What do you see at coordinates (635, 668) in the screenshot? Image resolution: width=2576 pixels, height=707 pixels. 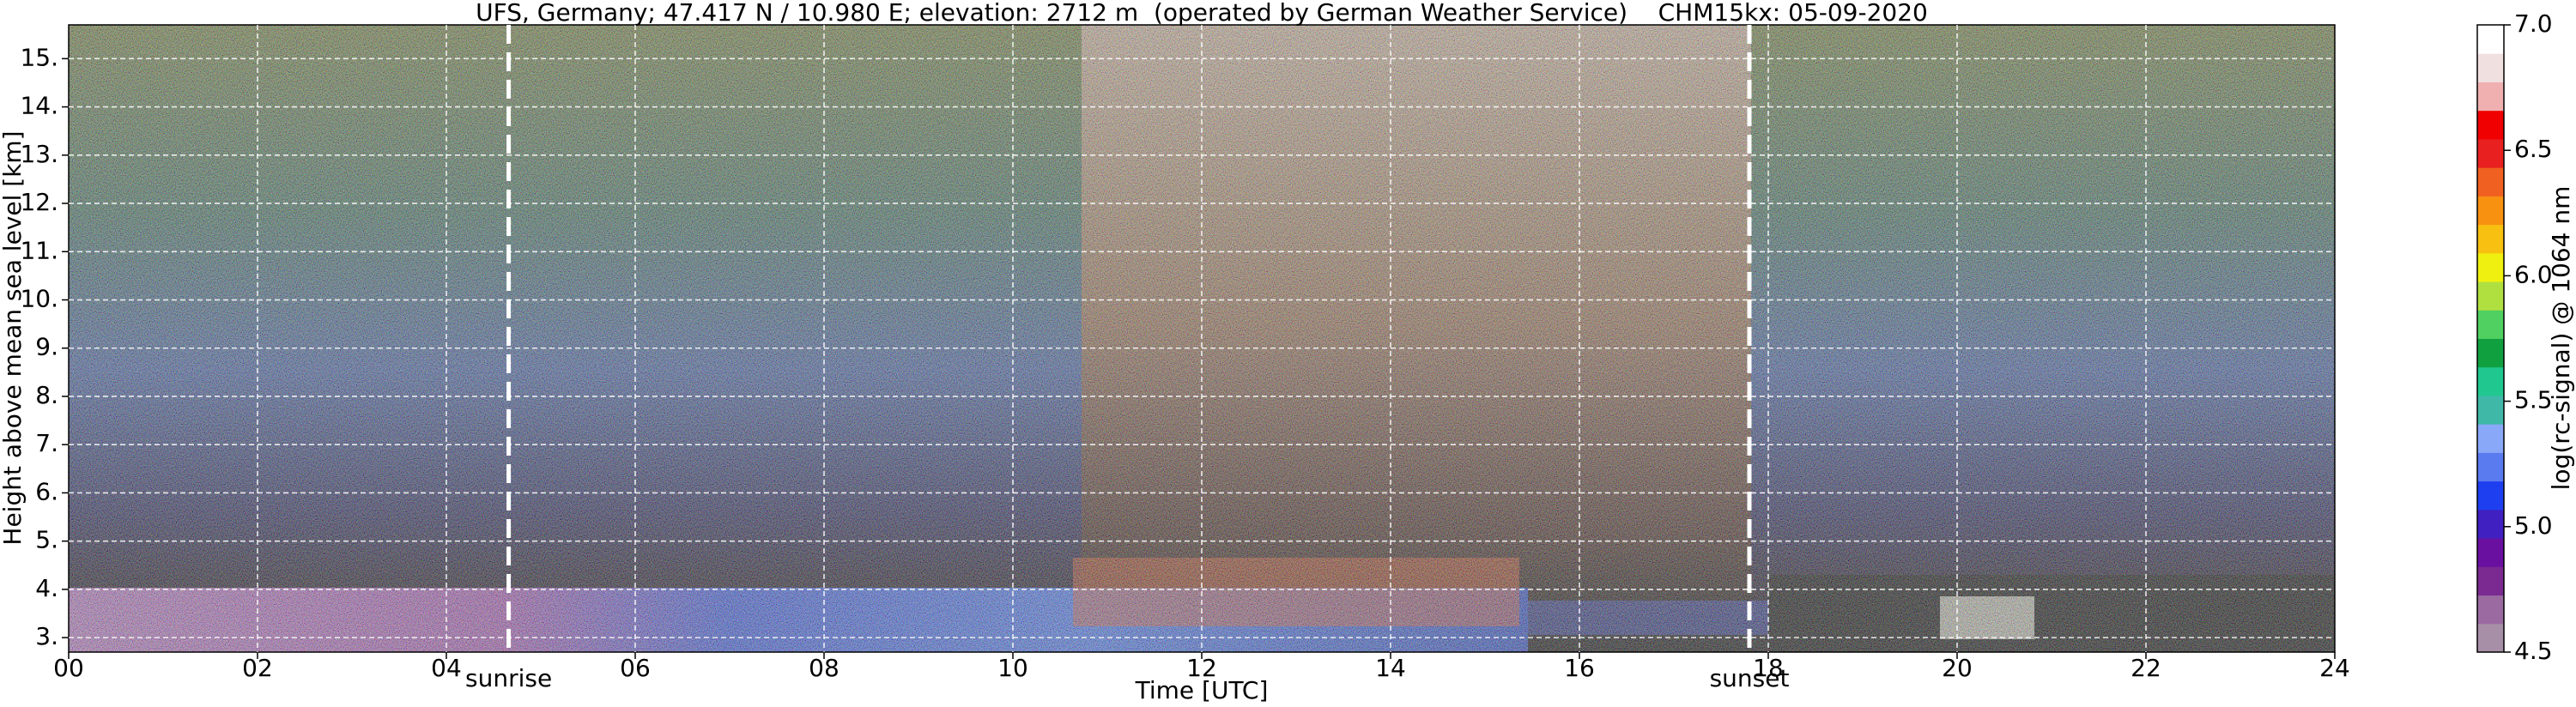 I see `x-tick-label: 06` at bounding box center [635, 668].